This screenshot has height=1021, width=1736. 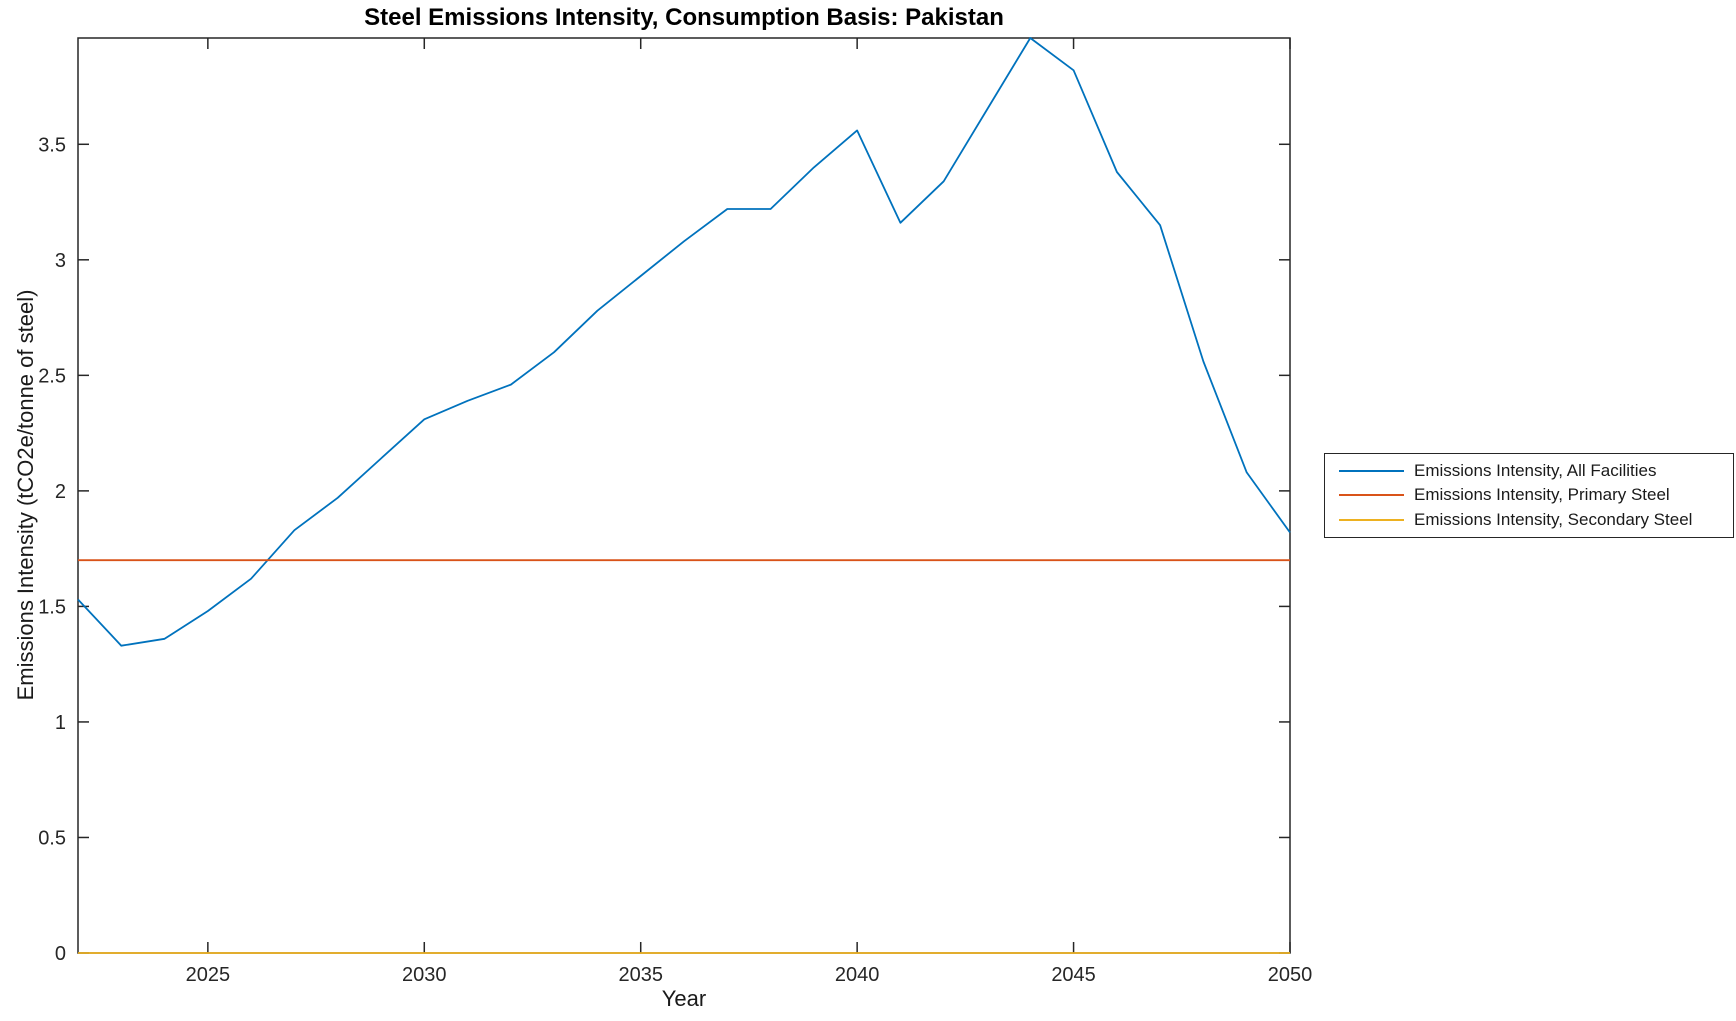 What do you see at coordinates (857, 975) in the screenshot?
I see `x-tick-label: 2040` at bounding box center [857, 975].